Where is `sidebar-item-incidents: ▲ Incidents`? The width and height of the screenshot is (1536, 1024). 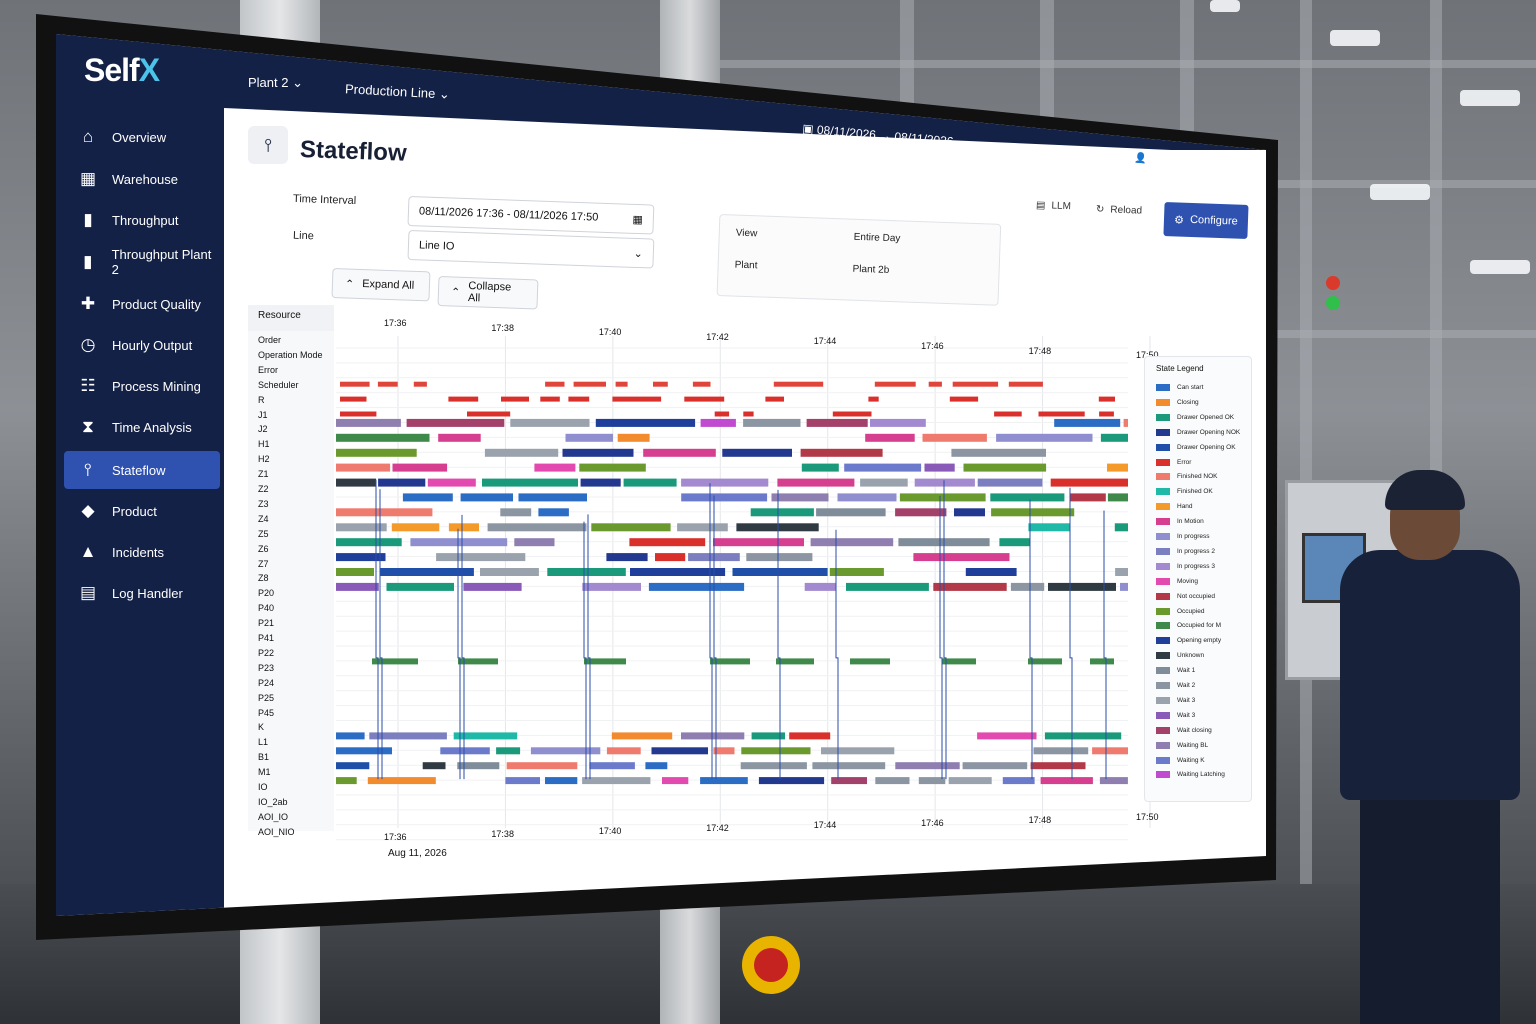
sidebar-item-incidents: ▲ Incidents is located at coordinates (122, 551).